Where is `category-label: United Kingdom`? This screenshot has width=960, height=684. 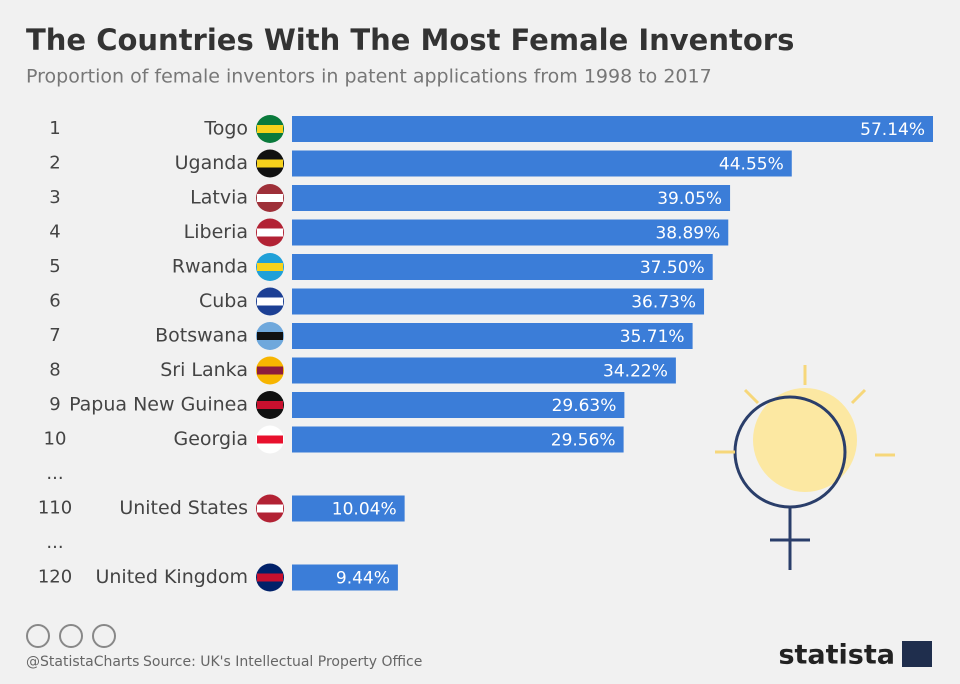
category-label: United Kingdom is located at coordinates (171, 577).